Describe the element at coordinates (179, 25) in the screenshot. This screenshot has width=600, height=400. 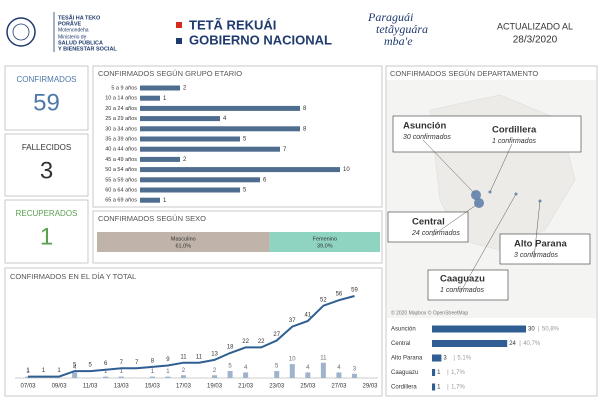
I see `flag-red` at that location.